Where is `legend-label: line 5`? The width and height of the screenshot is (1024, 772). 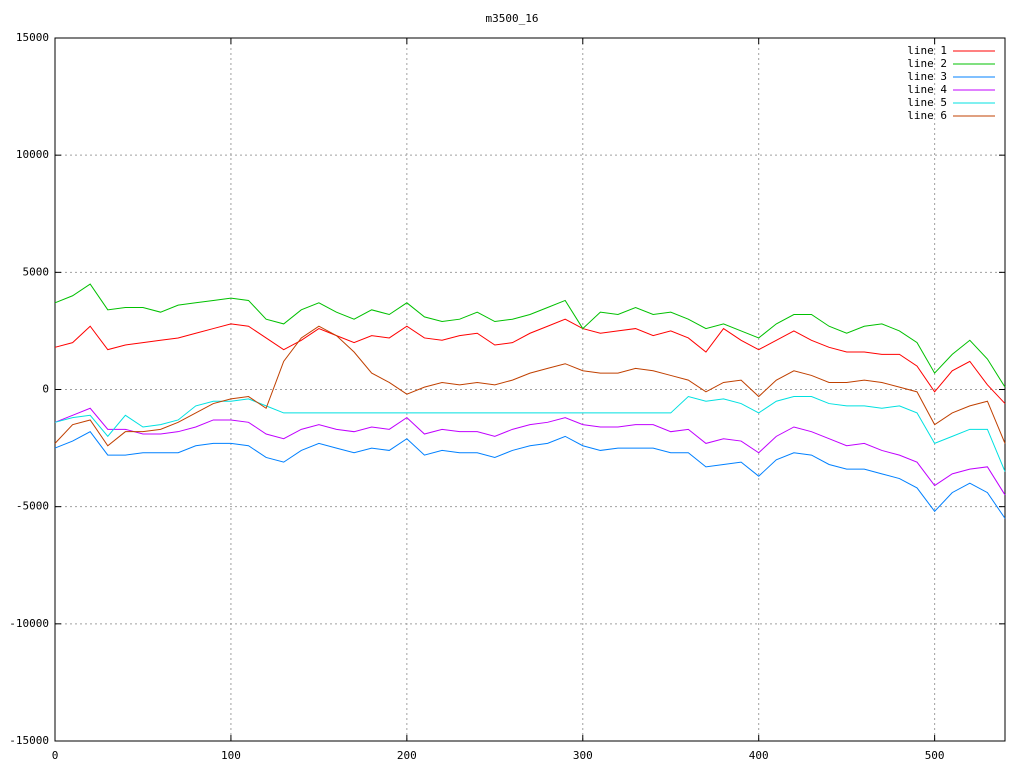 legend-label: line 5 is located at coordinates (927, 102).